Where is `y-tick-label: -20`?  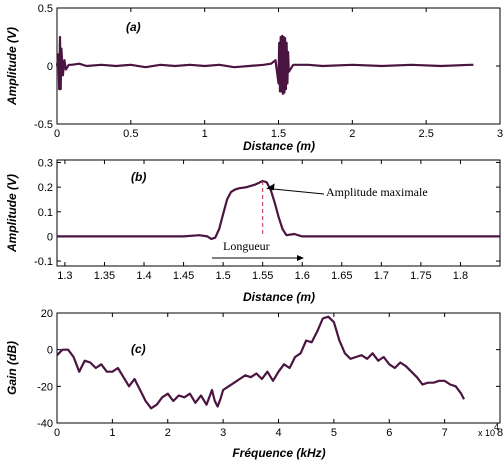 y-tick-label: -20 is located at coordinates (45, 387).